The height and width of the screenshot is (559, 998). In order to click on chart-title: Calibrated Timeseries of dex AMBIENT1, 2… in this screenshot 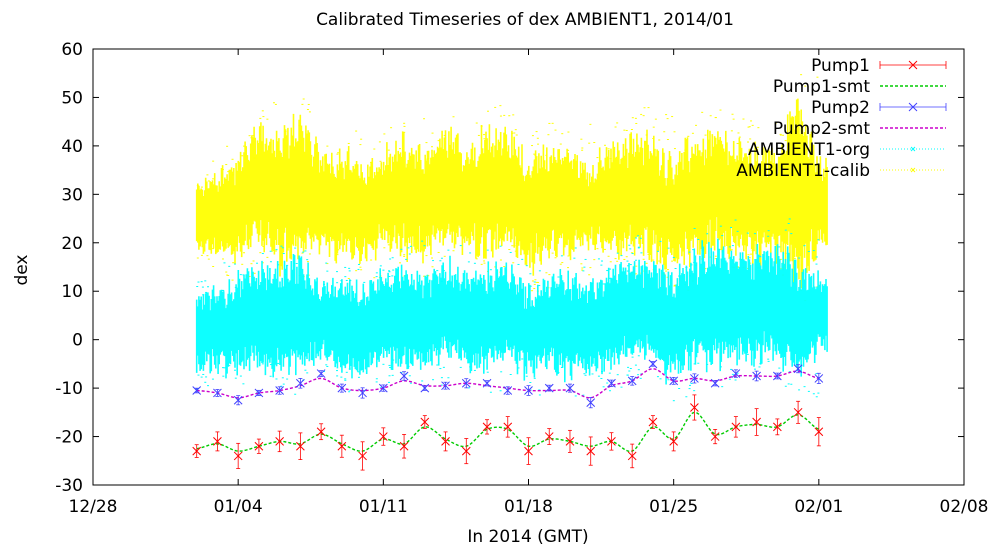, I will do `click(525, 20)`.